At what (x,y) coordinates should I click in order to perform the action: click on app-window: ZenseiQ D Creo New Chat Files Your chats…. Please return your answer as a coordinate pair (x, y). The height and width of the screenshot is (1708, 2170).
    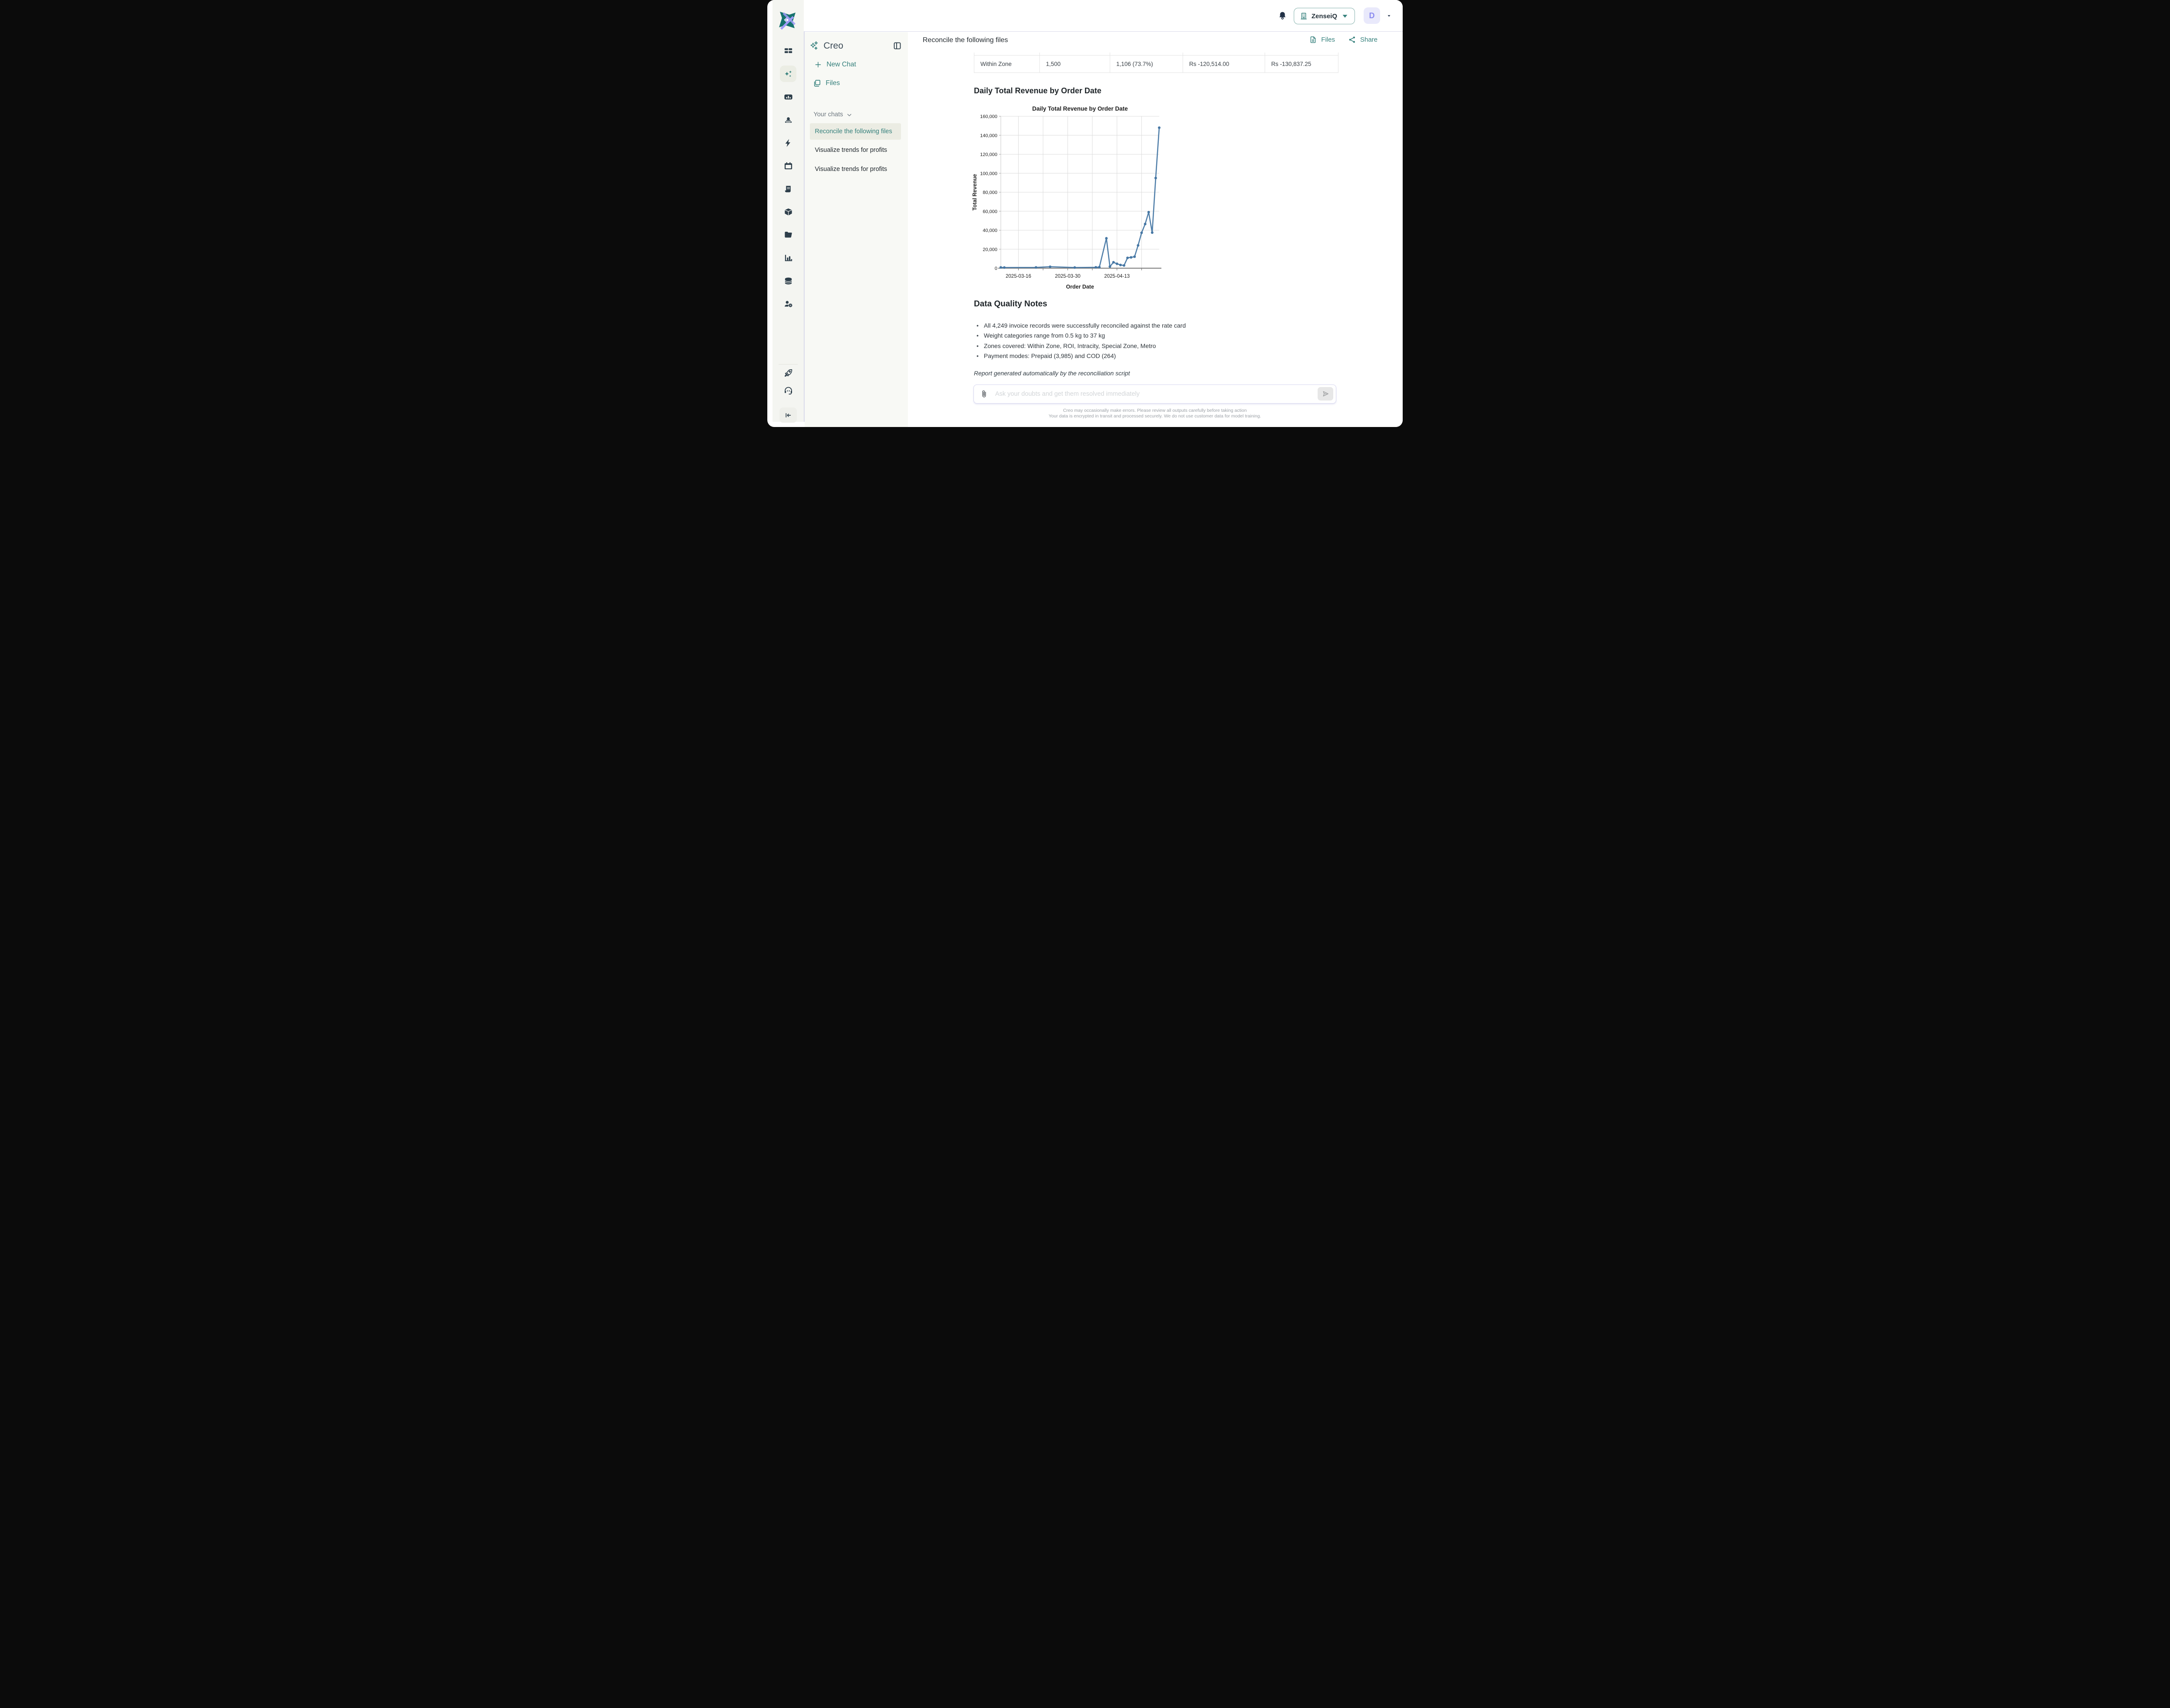
    Looking at the image, I should click on (1085, 213).